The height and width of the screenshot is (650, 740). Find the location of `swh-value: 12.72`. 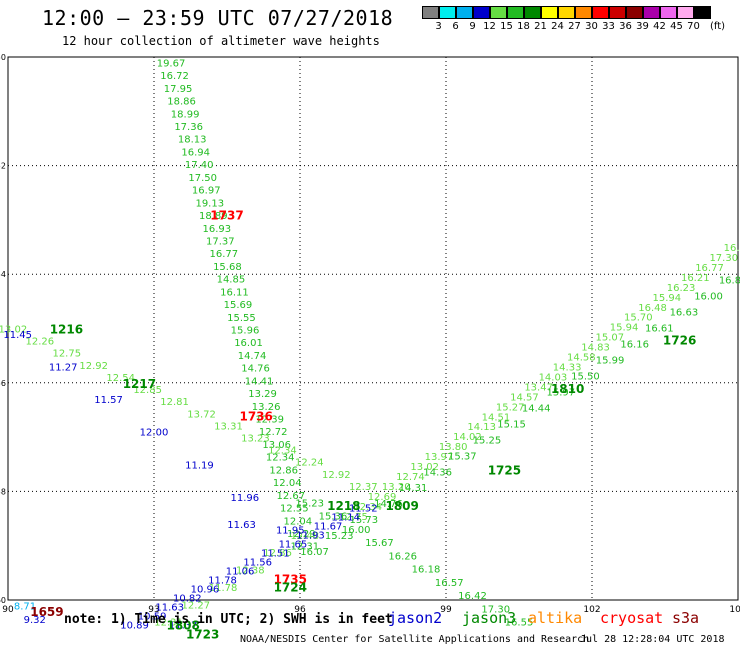

swh-value: 12.72 is located at coordinates (273, 432).